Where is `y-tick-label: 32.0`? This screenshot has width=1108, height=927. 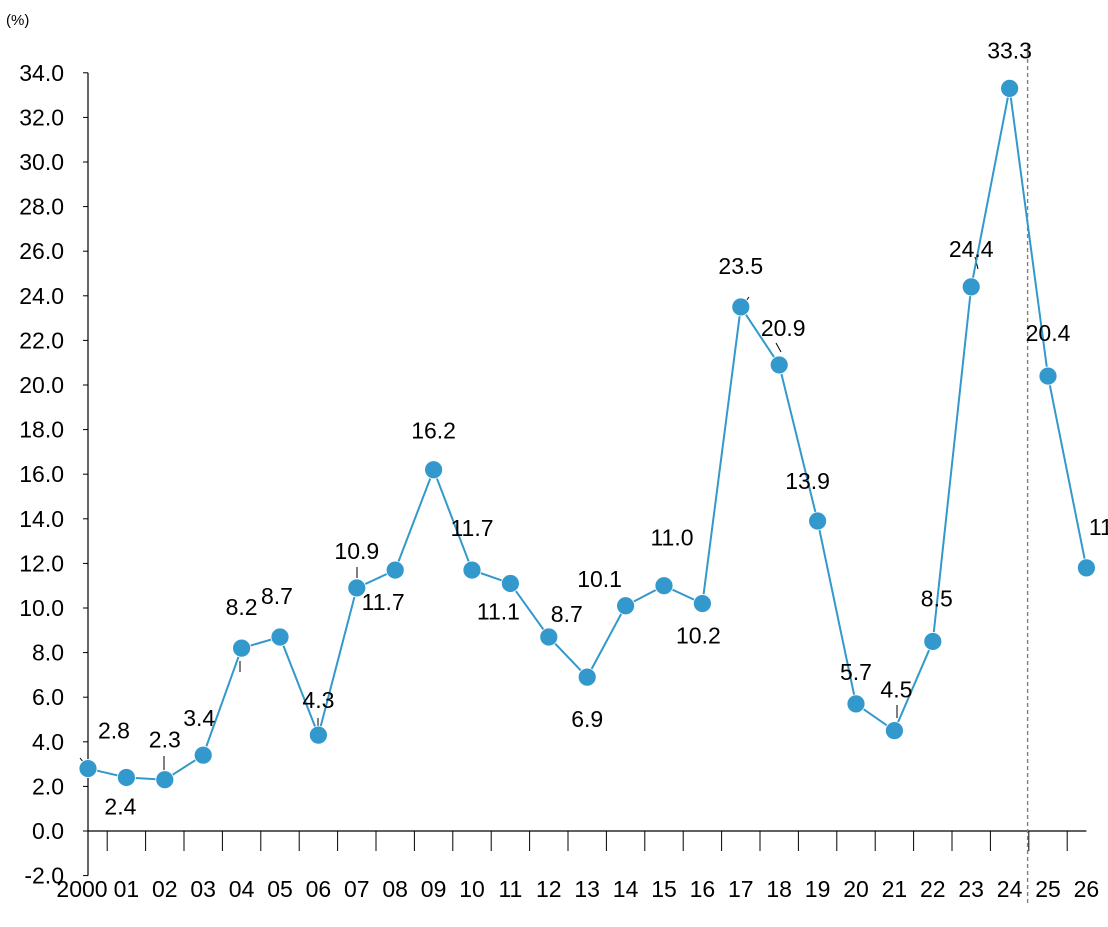
y-tick-label: 32.0 is located at coordinates (41, 117).